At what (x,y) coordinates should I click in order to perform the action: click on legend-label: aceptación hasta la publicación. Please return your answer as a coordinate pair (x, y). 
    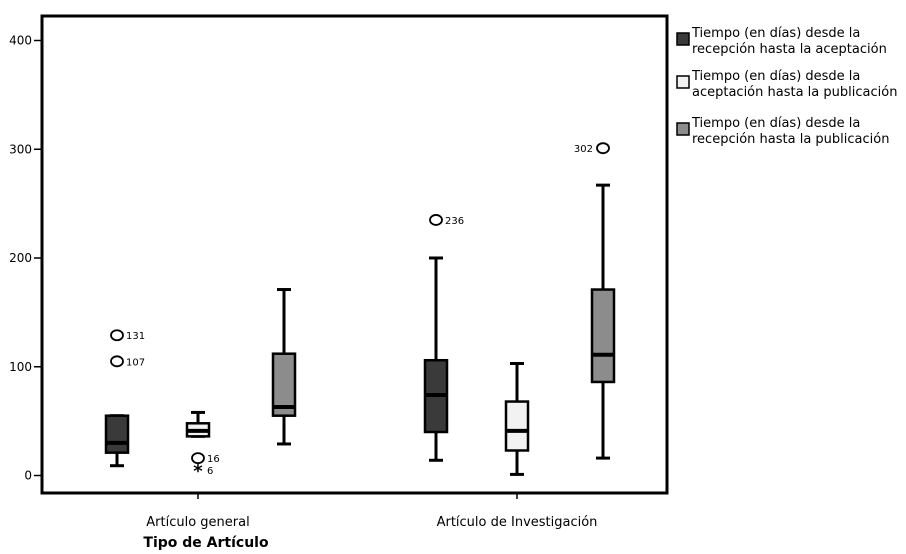
    Looking at the image, I should click on (794, 92).